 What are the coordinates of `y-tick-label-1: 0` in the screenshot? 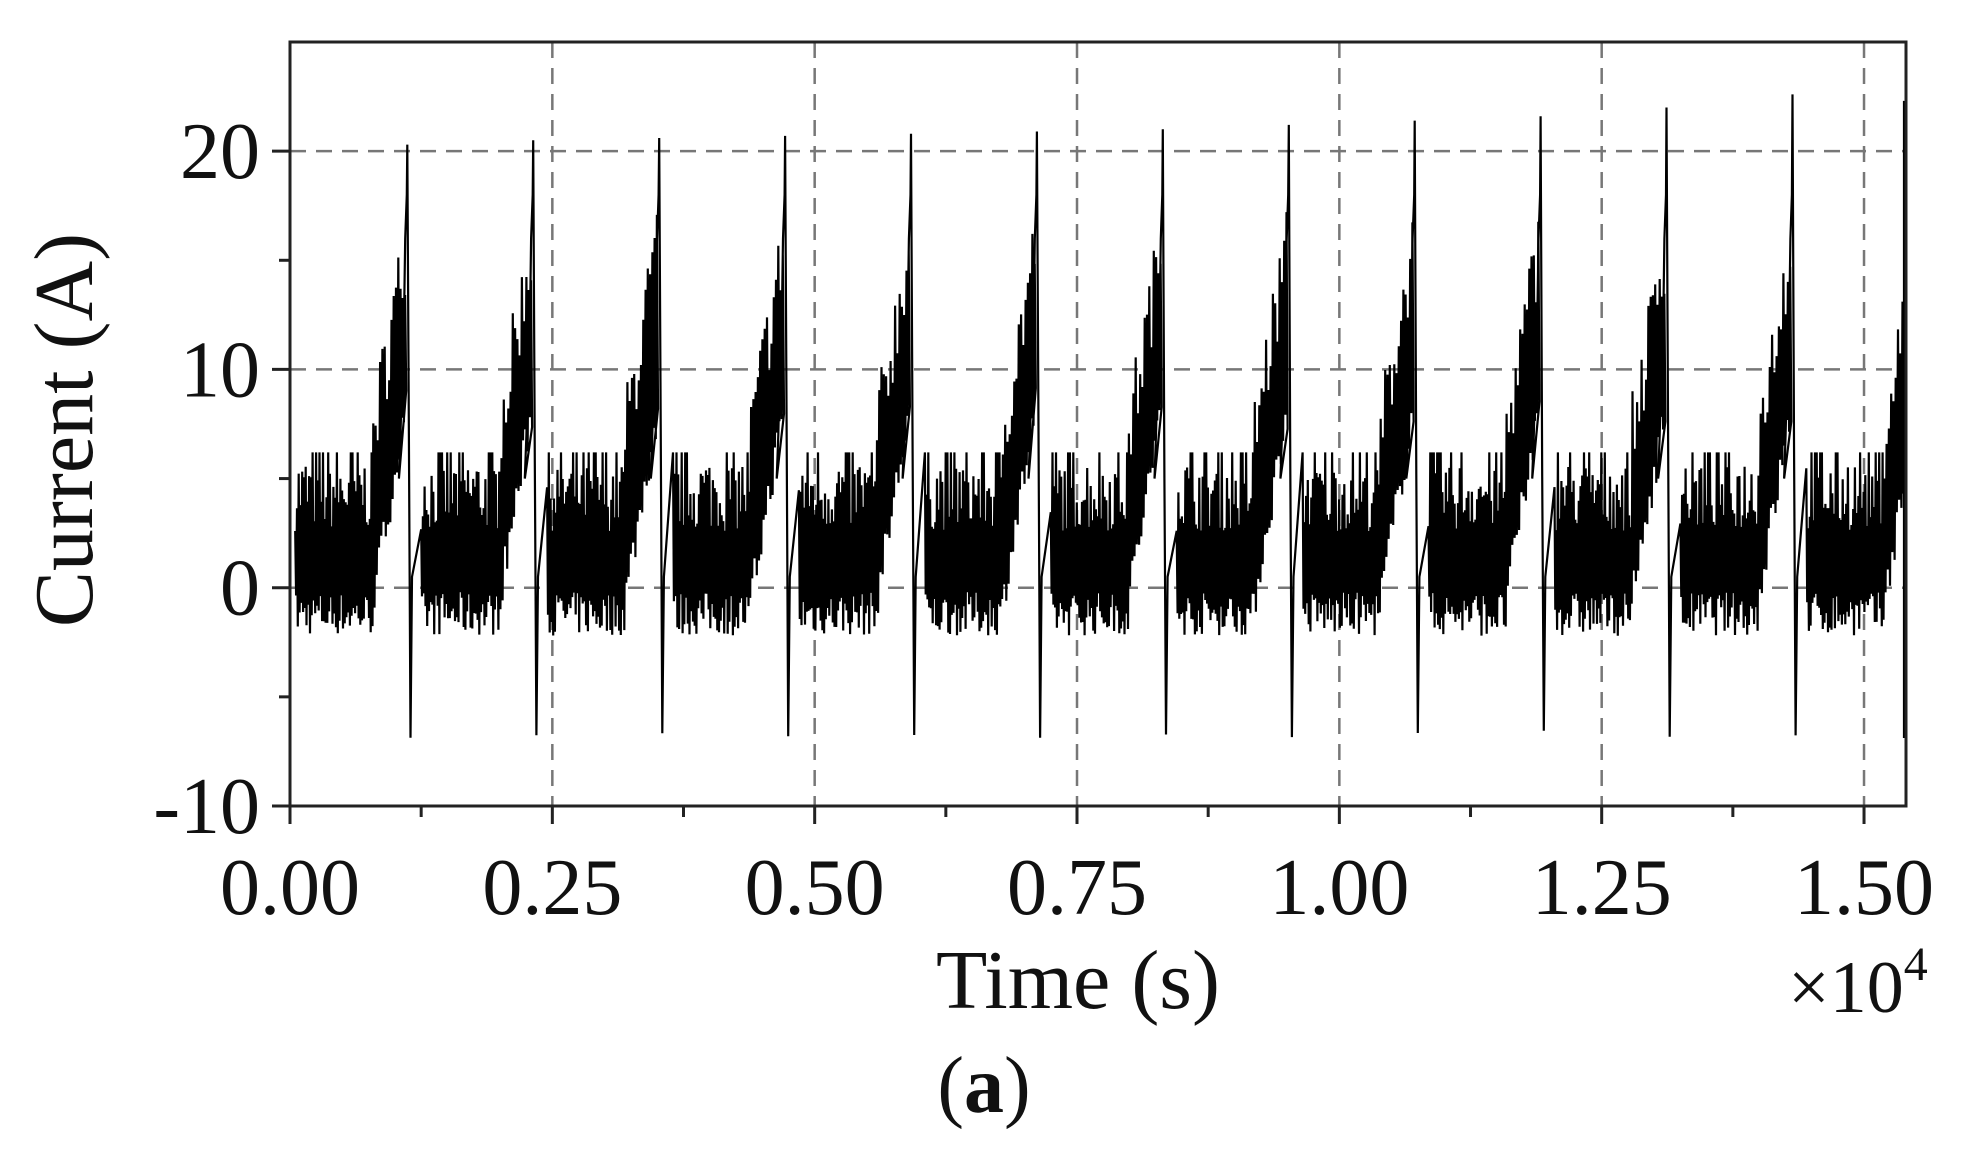 It's located at (240, 589).